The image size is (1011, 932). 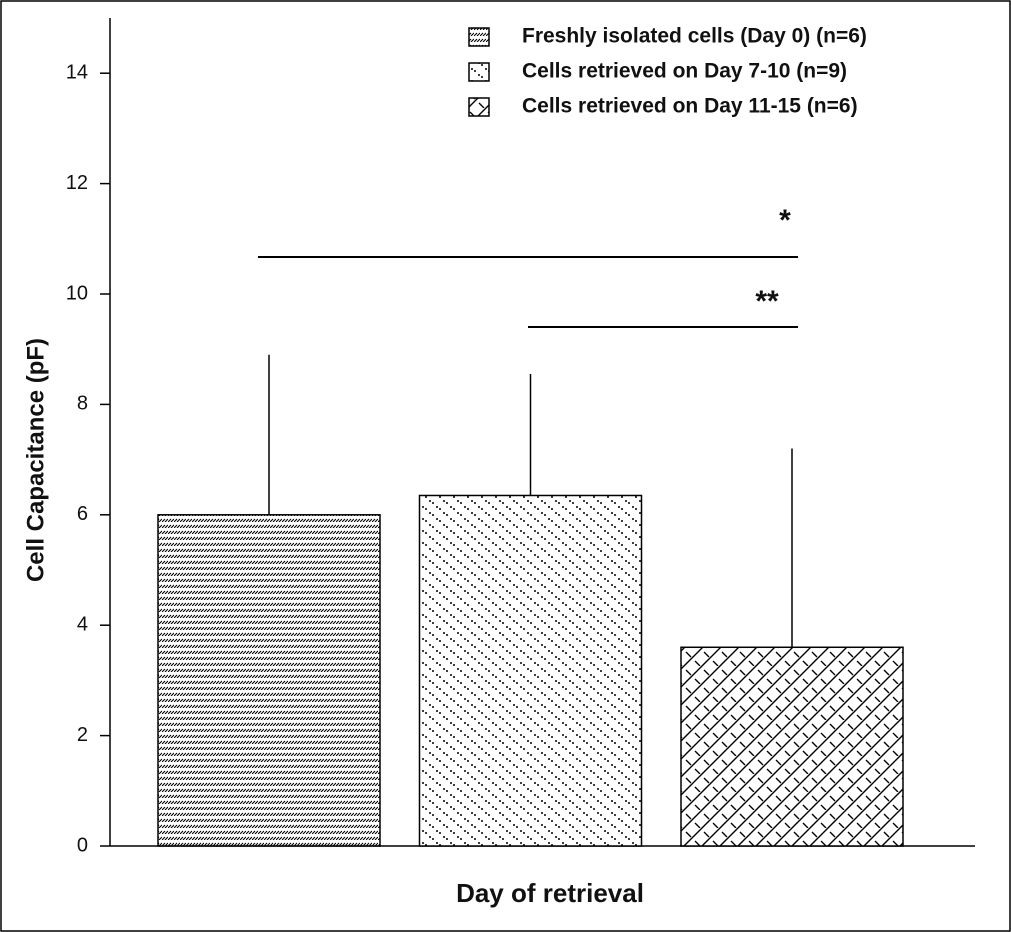 What do you see at coordinates (77, 72) in the screenshot?
I see `y-tick-label: 14` at bounding box center [77, 72].